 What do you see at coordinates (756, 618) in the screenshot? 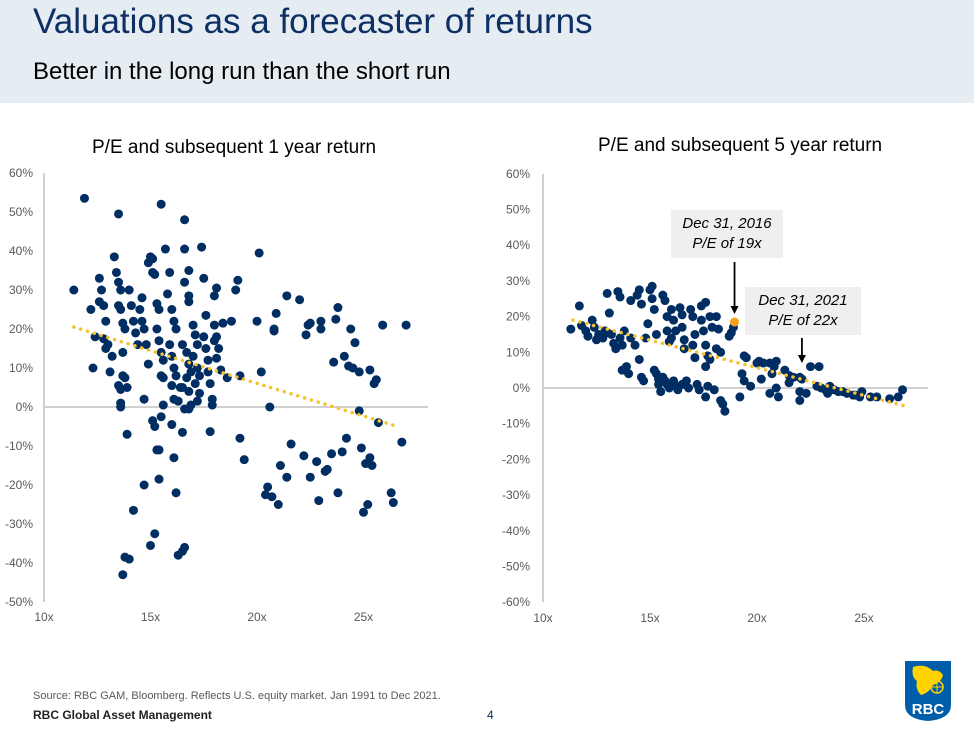
I see `chart-2-x-tick-label: 20x` at bounding box center [756, 618].